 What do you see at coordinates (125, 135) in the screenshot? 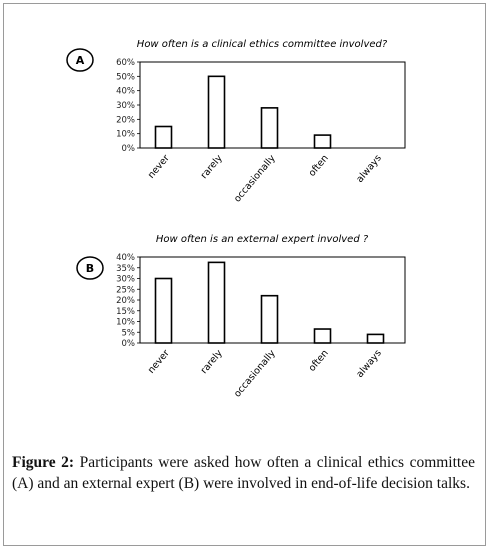
I see `chart-a-ytick-label: 10%` at bounding box center [125, 135].